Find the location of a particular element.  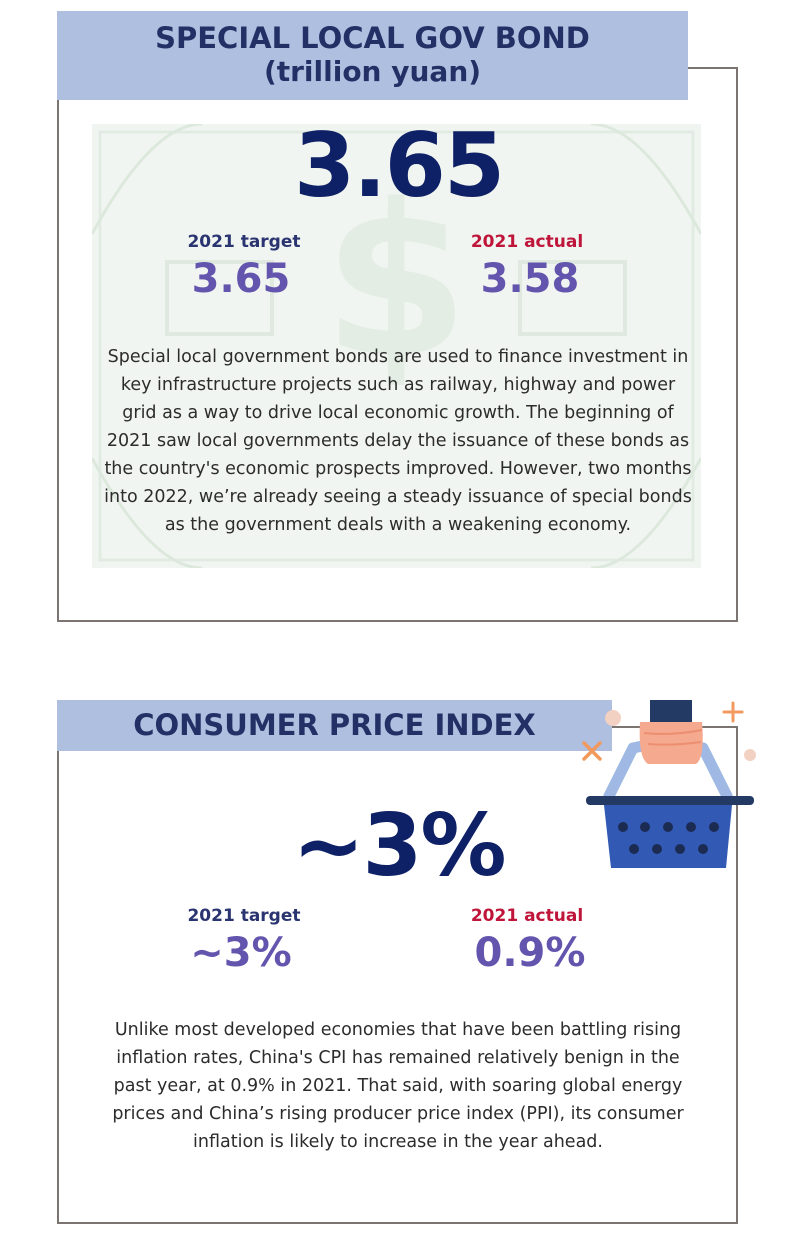

bond-target-value: 3.65 is located at coordinates (241, 279).